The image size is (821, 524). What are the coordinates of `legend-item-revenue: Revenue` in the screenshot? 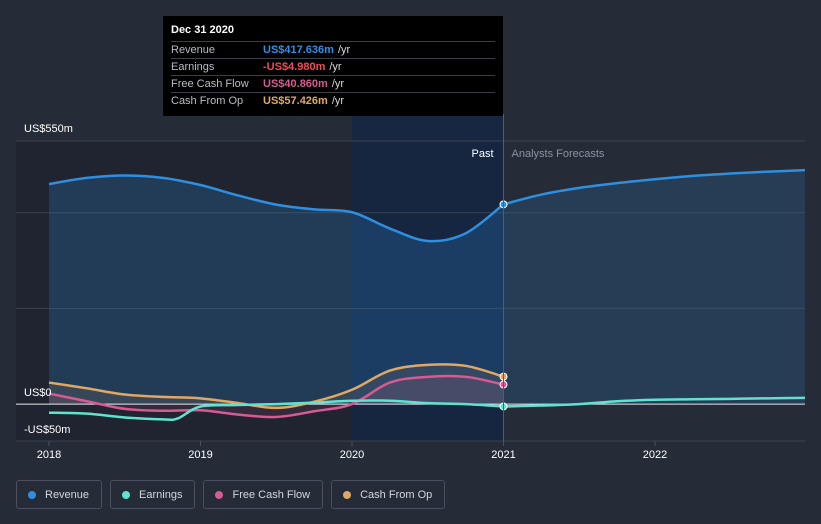 It's located at (59, 494).